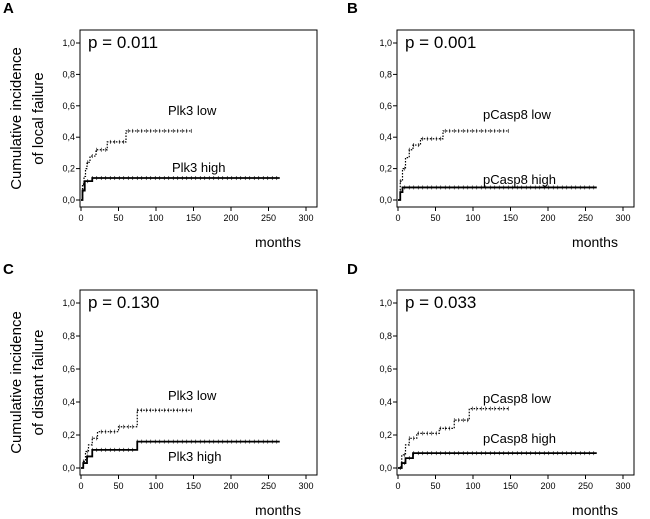  What do you see at coordinates (8, 269) in the screenshot?
I see `panel-letter: C` at bounding box center [8, 269].